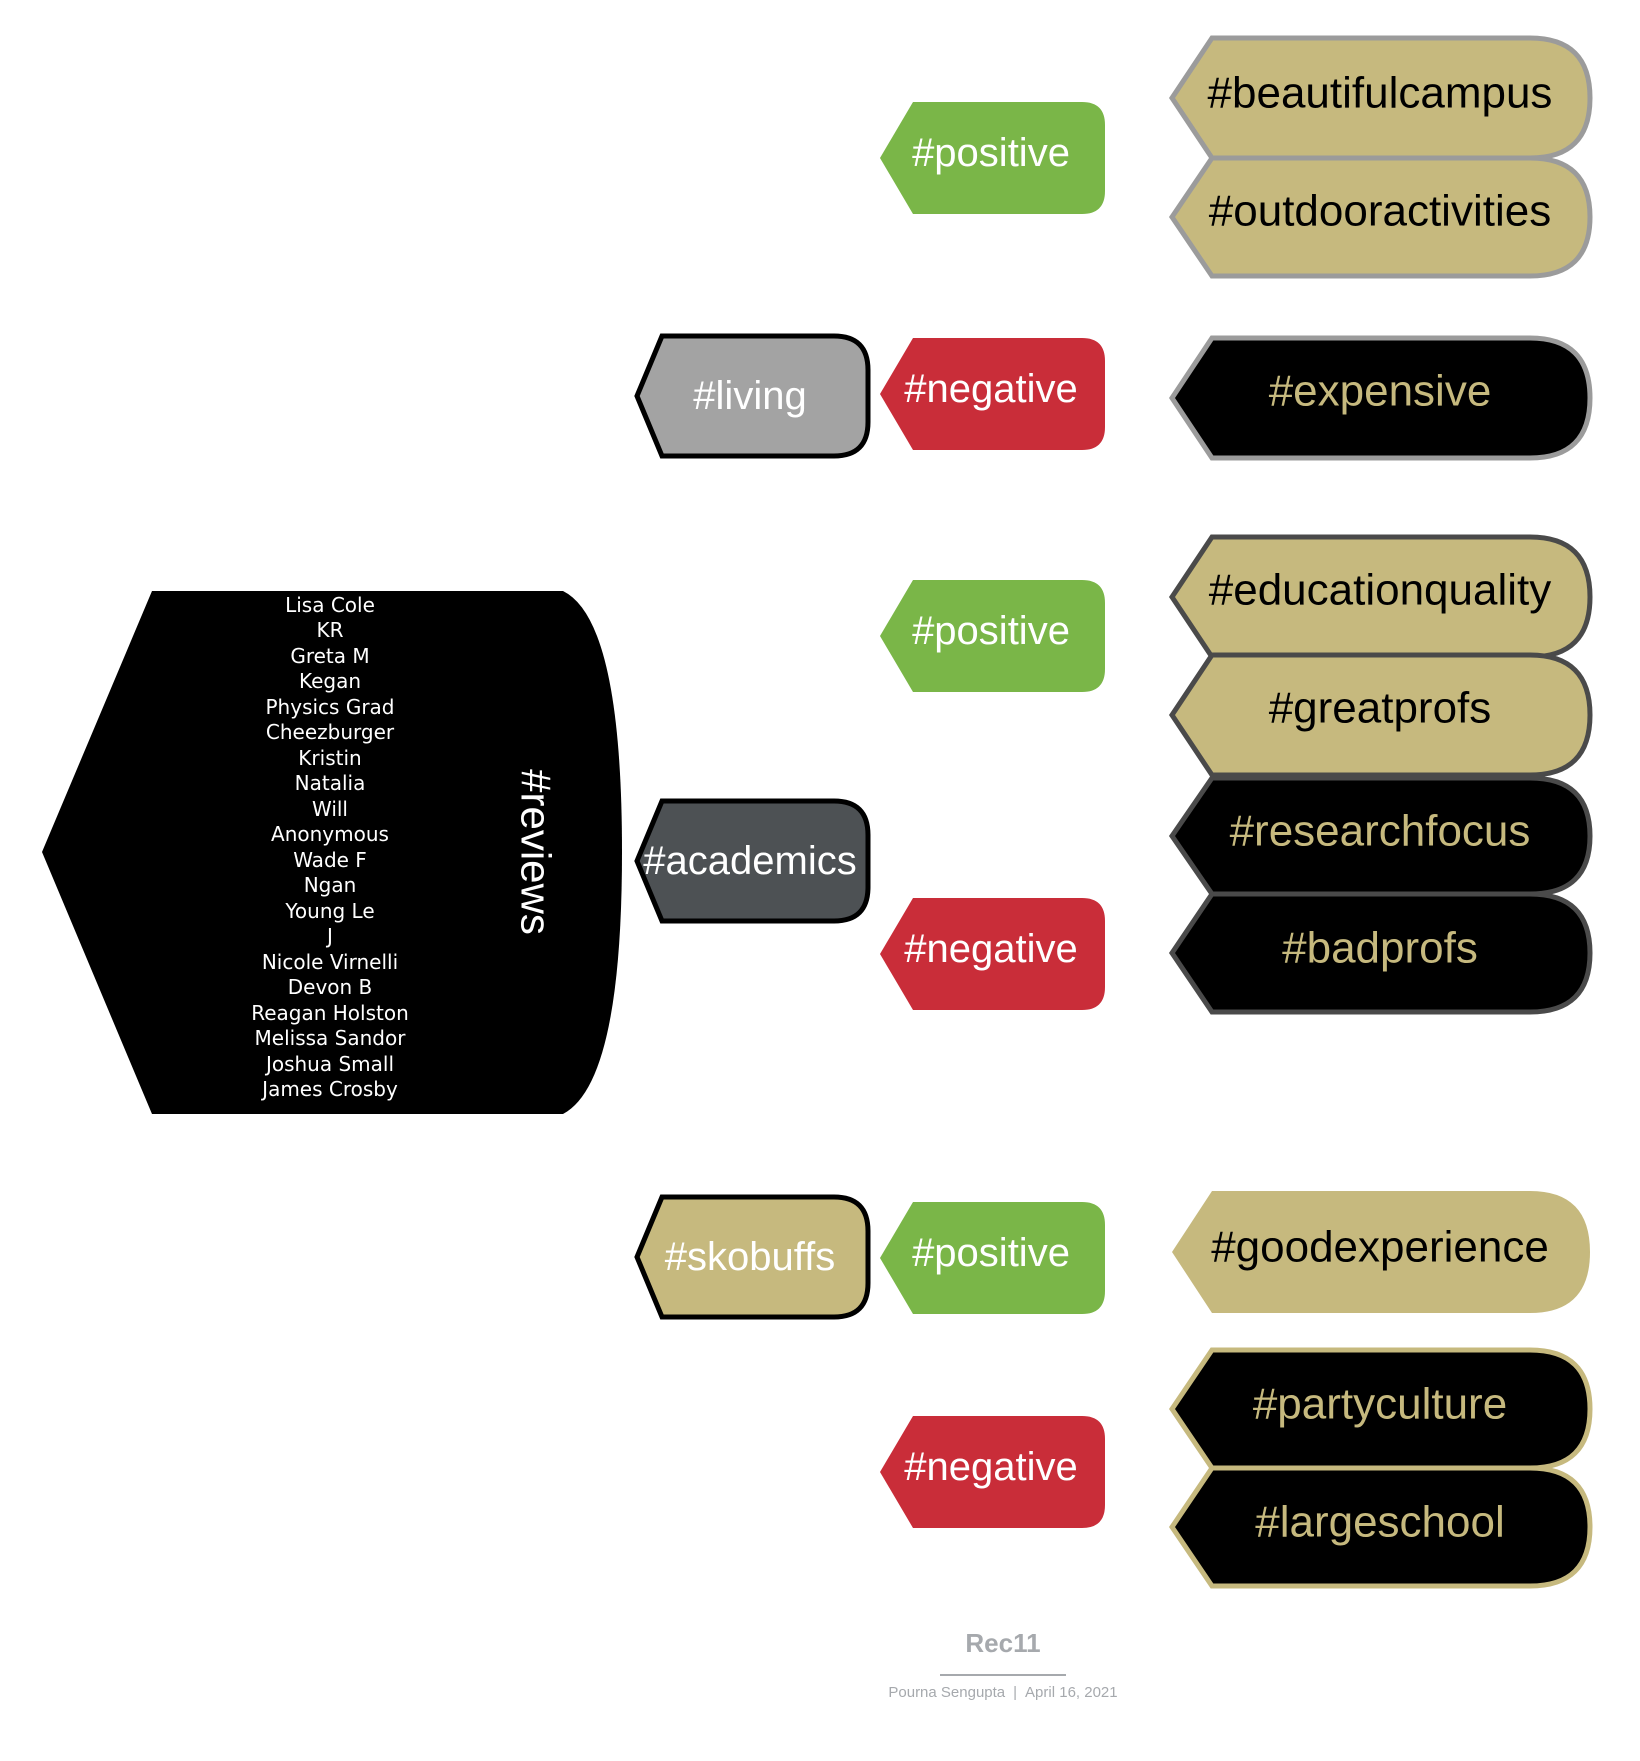  I want to click on category-node-academics: #academics, so click(752, 861).